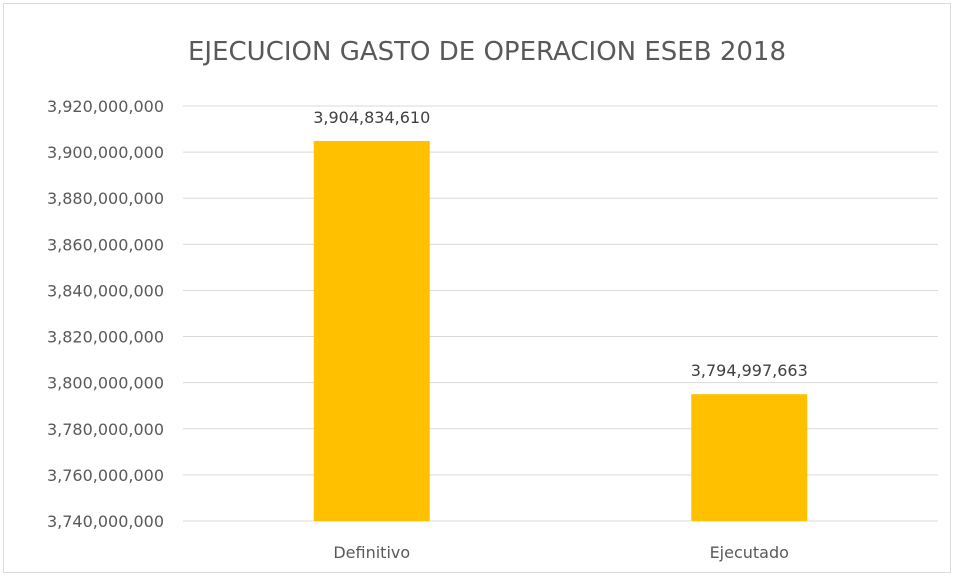 This screenshot has height=577, width=955. I want to click on x-category-label: Definitivo, so click(371, 552).